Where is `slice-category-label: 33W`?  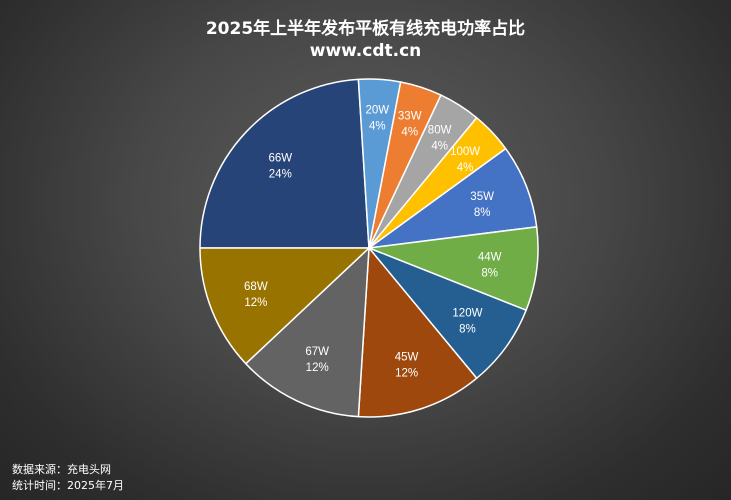 slice-category-label: 33W is located at coordinates (410, 117).